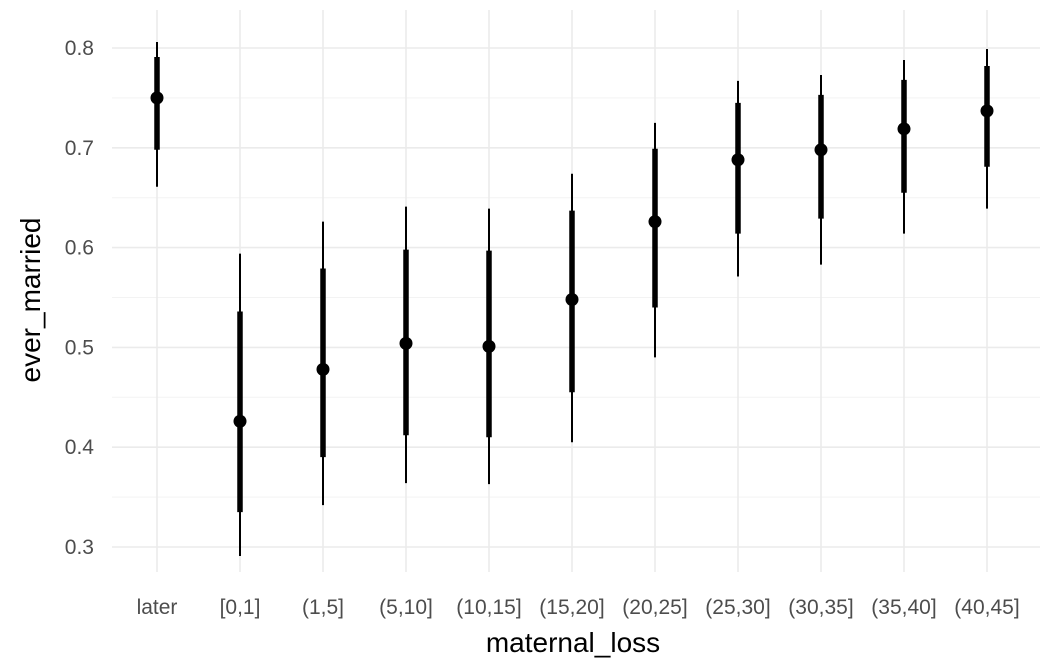 This screenshot has height=672, width=1056. What do you see at coordinates (79, 48) in the screenshot?
I see `y-tick-label: 0.8` at bounding box center [79, 48].